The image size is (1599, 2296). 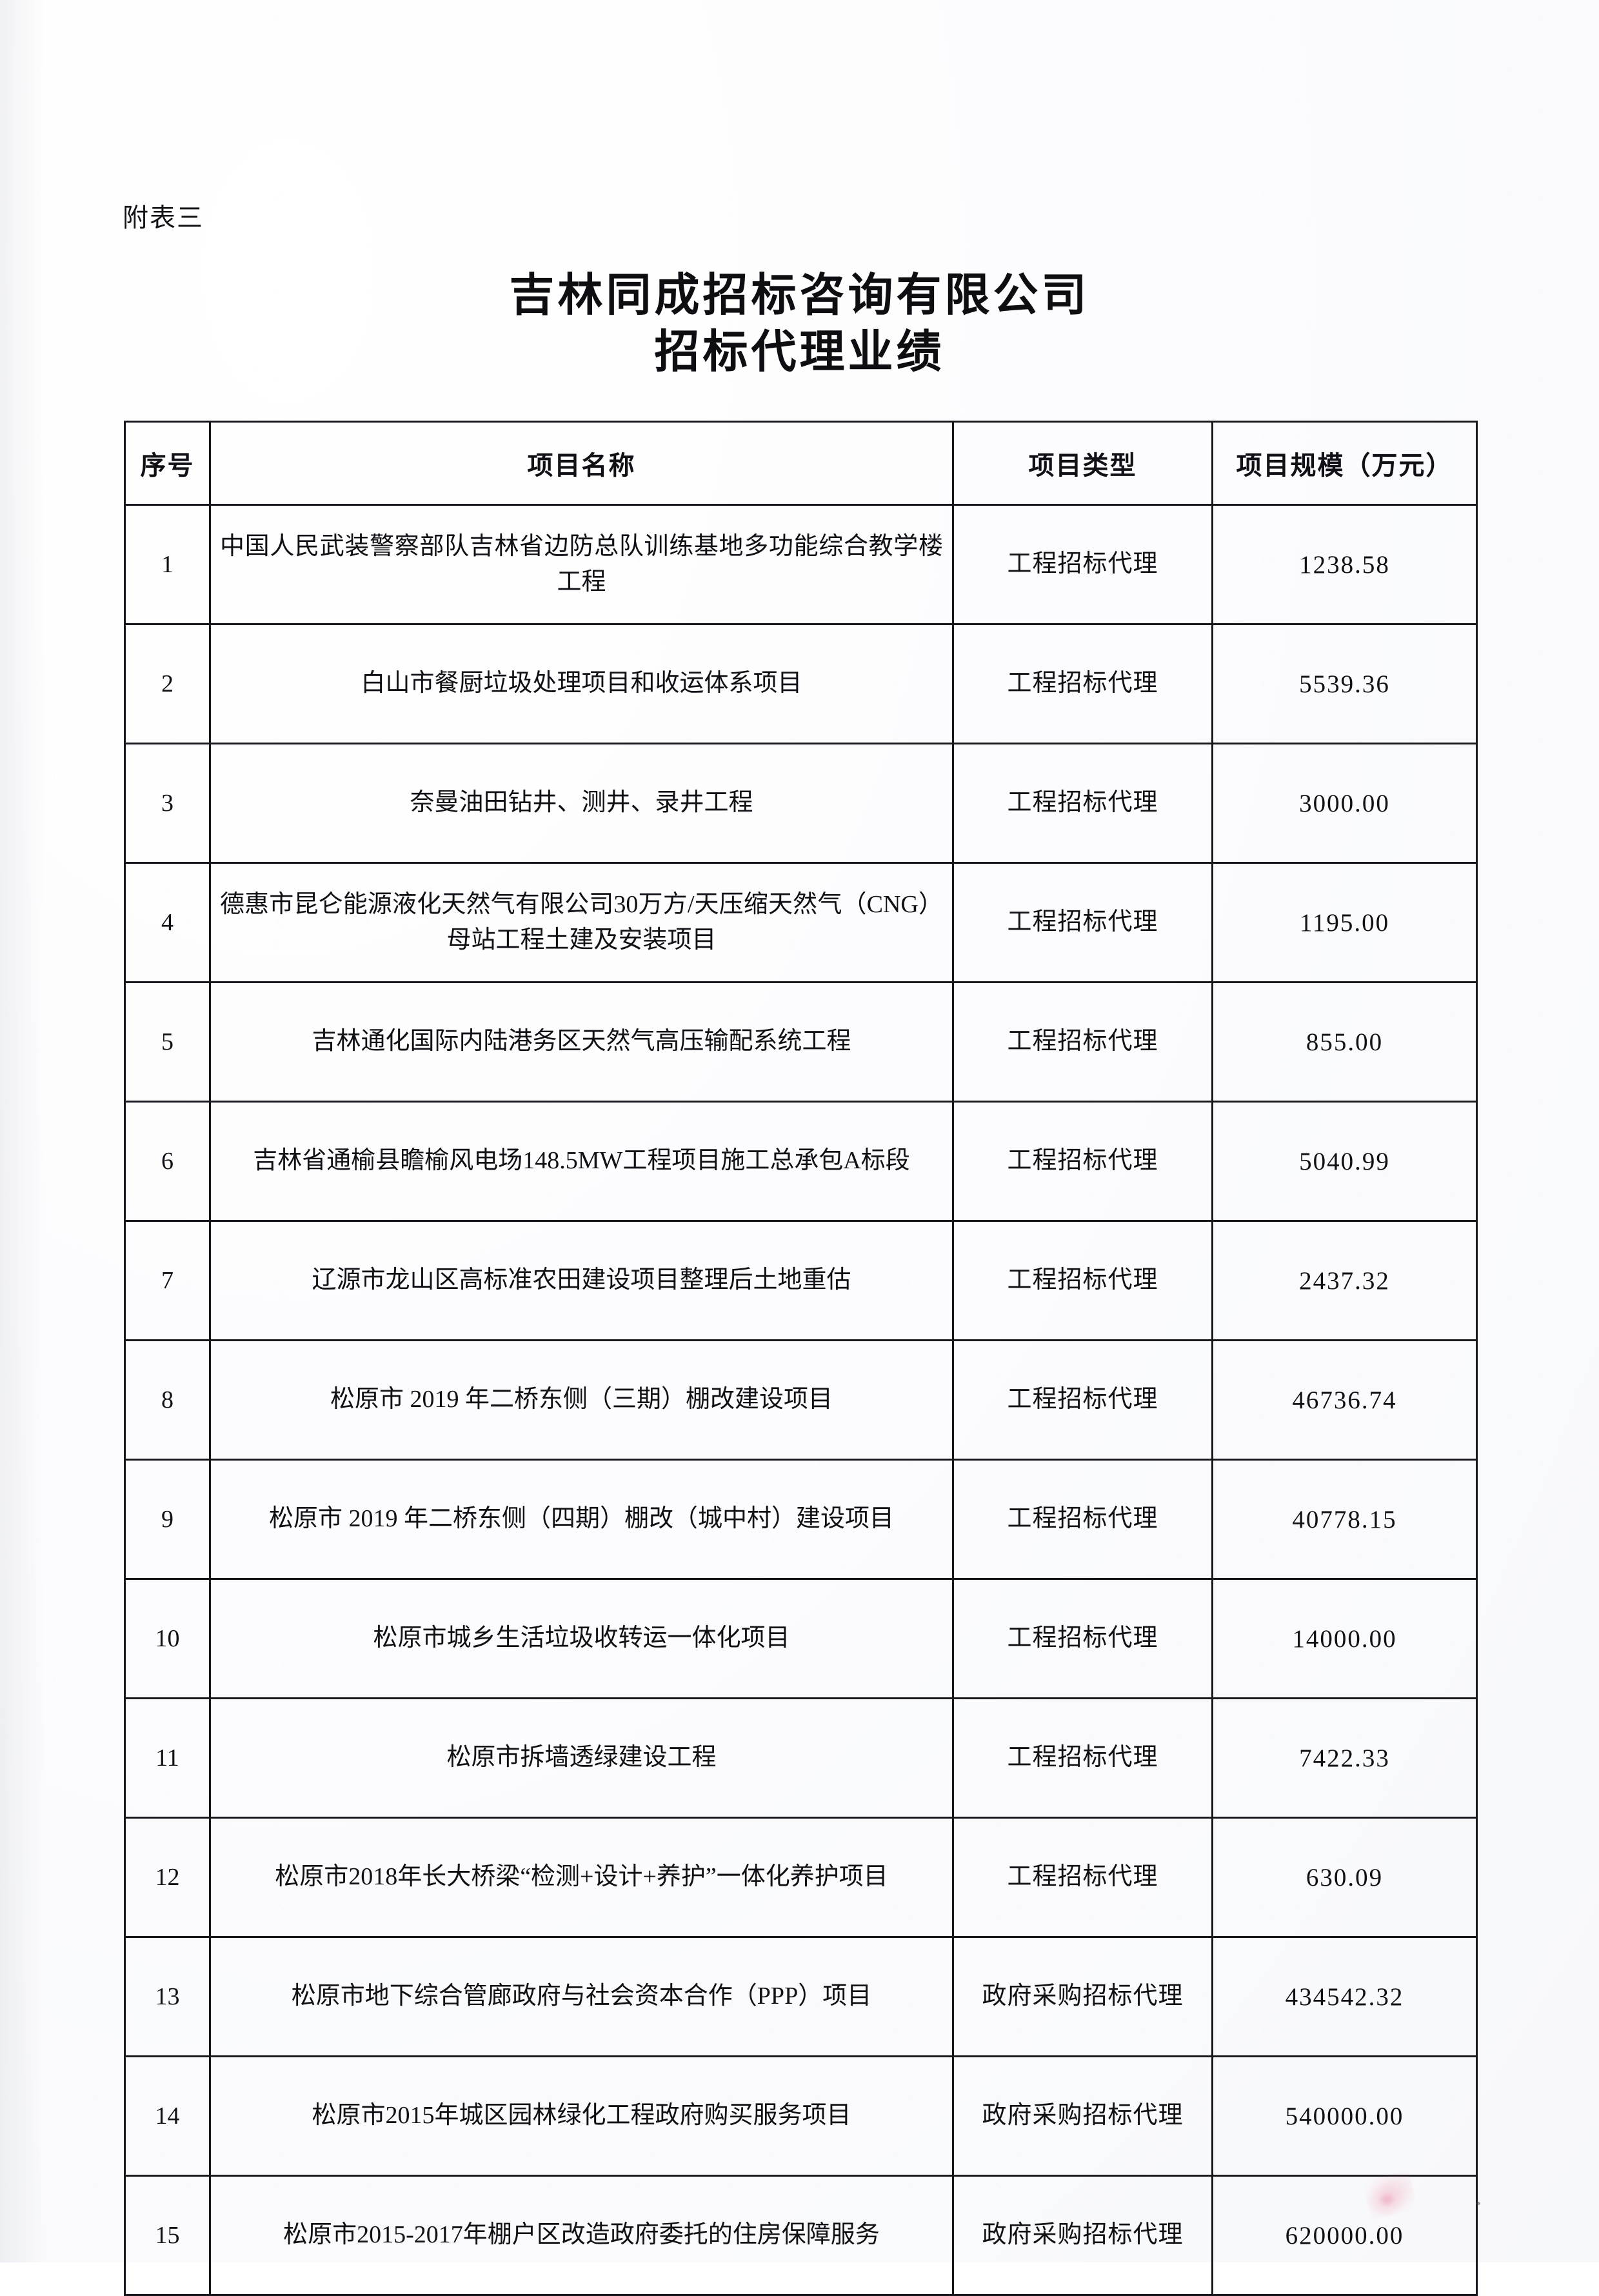 What do you see at coordinates (1344, 1877) in the screenshot?
I see `cell-project-scale: 630.09` at bounding box center [1344, 1877].